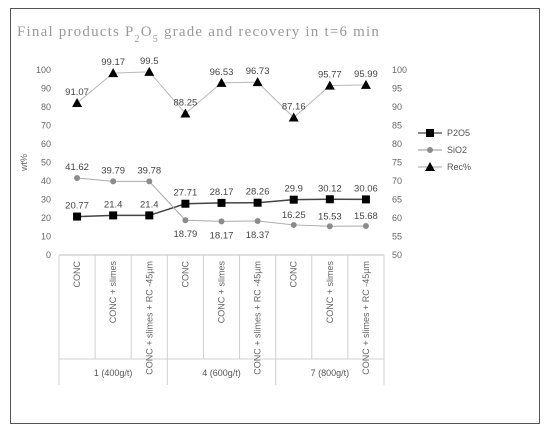 Image resolution: width=550 pixels, height=432 pixels. Describe the element at coordinates (258, 192) in the screenshot. I see `data-label: 28.26` at that location.